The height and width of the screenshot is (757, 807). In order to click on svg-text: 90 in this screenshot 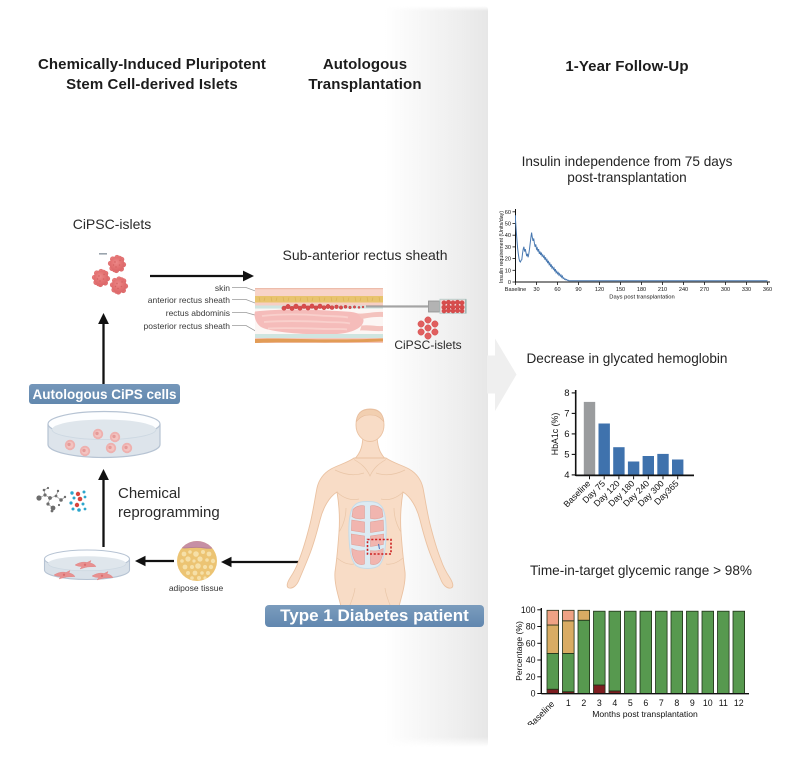, I will do `click(578, 290)`.